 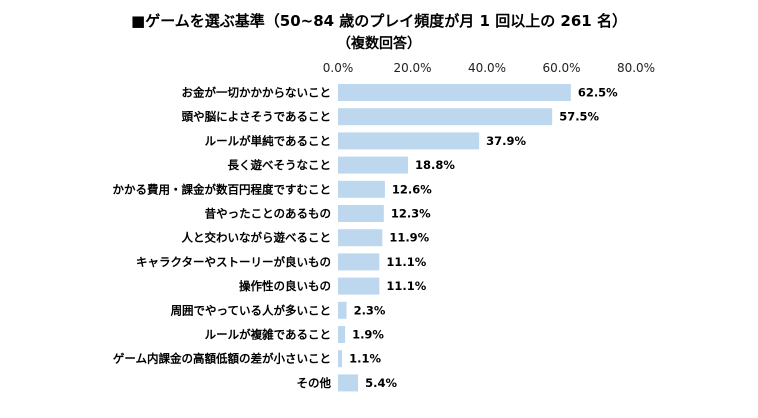 I want to click on value-label: 2.3%, so click(x=370, y=310).